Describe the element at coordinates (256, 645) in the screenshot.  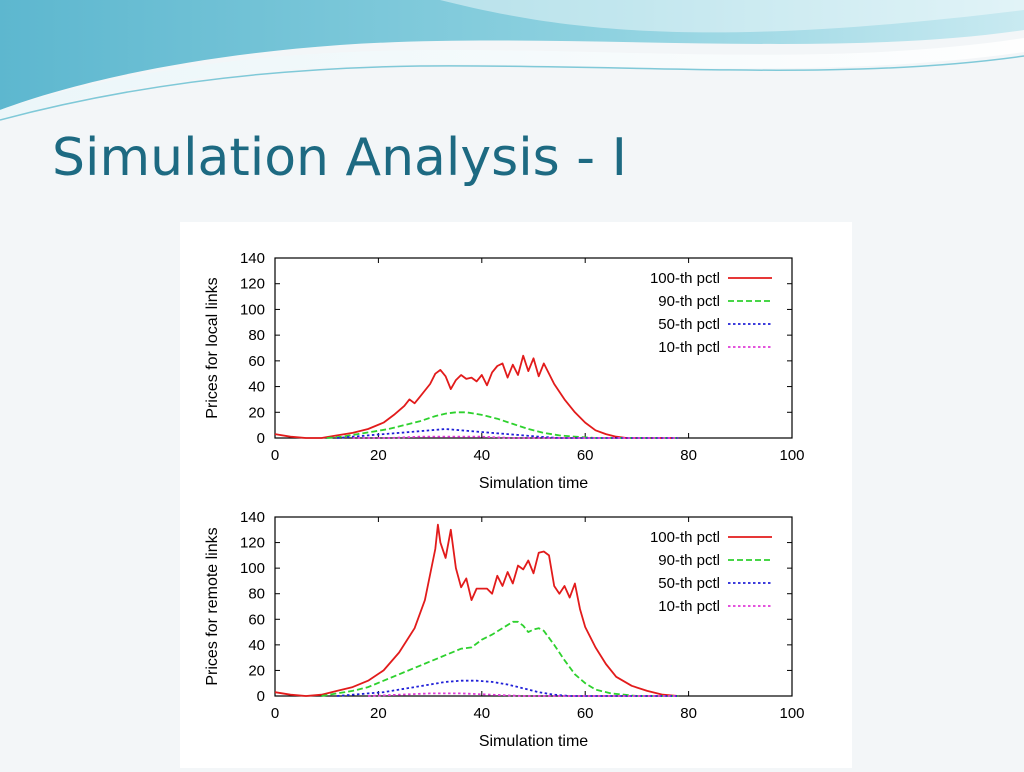
I see `chart2-y-tick-label: 40` at that location.